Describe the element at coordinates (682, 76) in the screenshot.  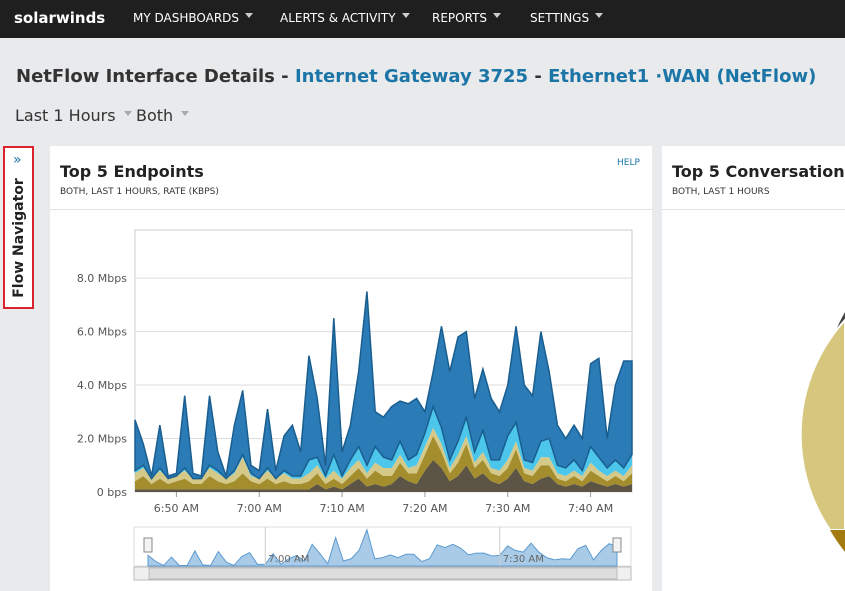
I see `interface-link: Ethernet1 ·WAN (NetFlow)` at that location.